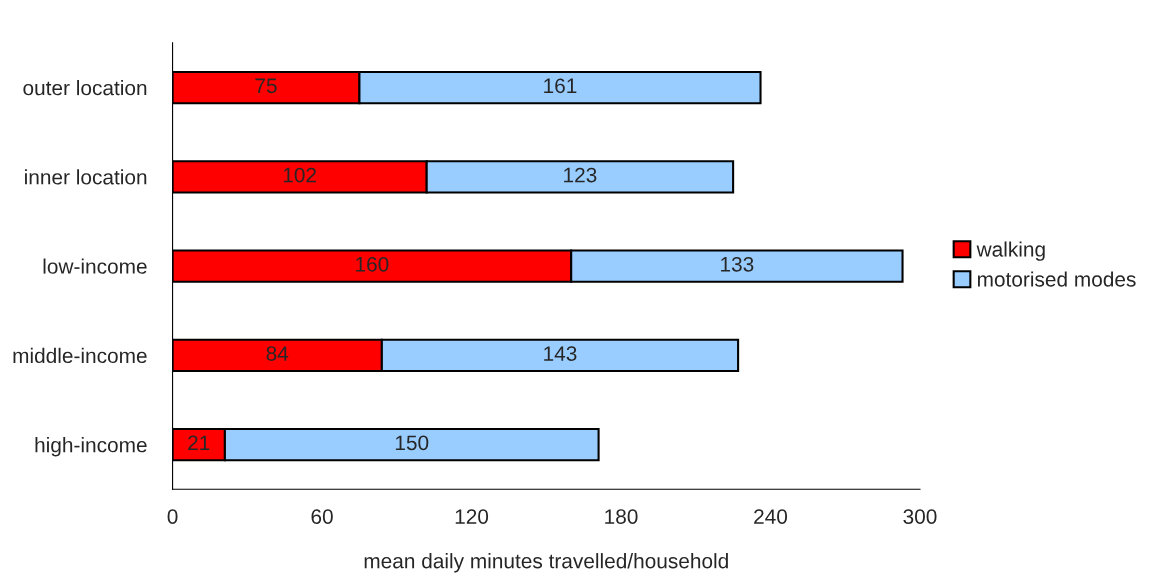 The image size is (1166, 588). Describe the element at coordinates (91, 447) in the screenshot. I see `y-tick-label: high-income` at that location.